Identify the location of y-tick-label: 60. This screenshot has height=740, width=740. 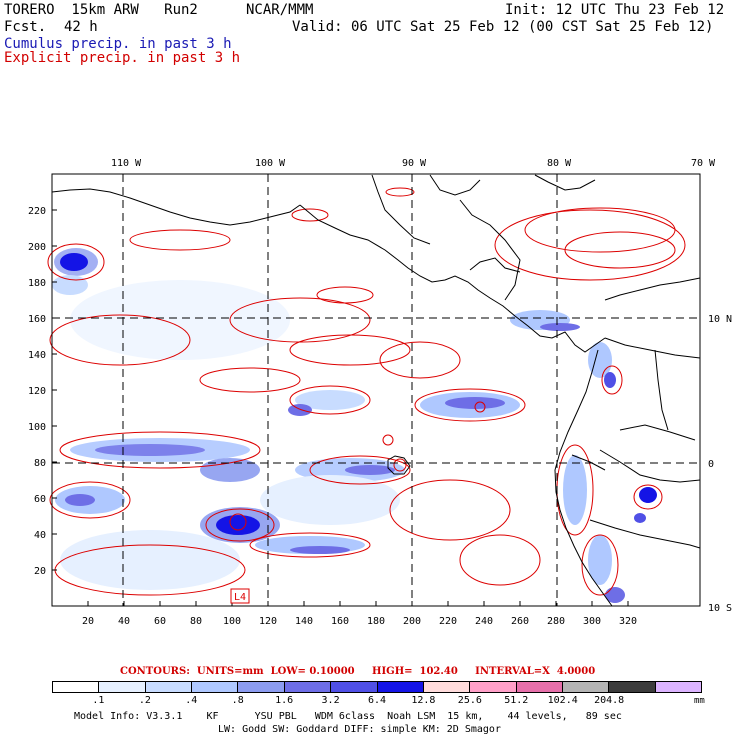
(40, 499).